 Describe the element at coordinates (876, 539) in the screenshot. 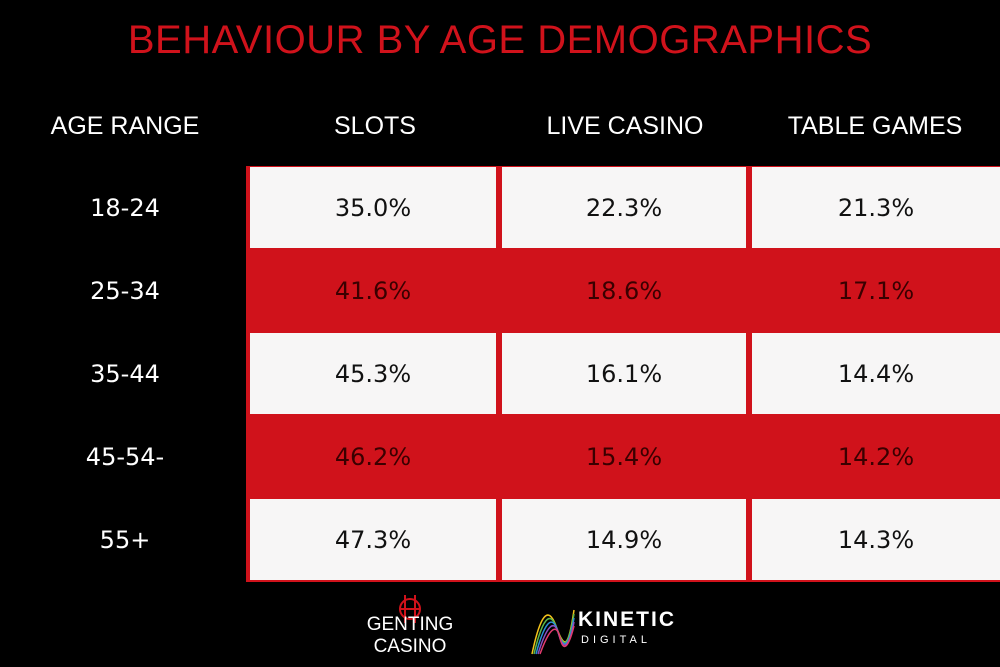

I see `table-cell: 14.3%` at that location.